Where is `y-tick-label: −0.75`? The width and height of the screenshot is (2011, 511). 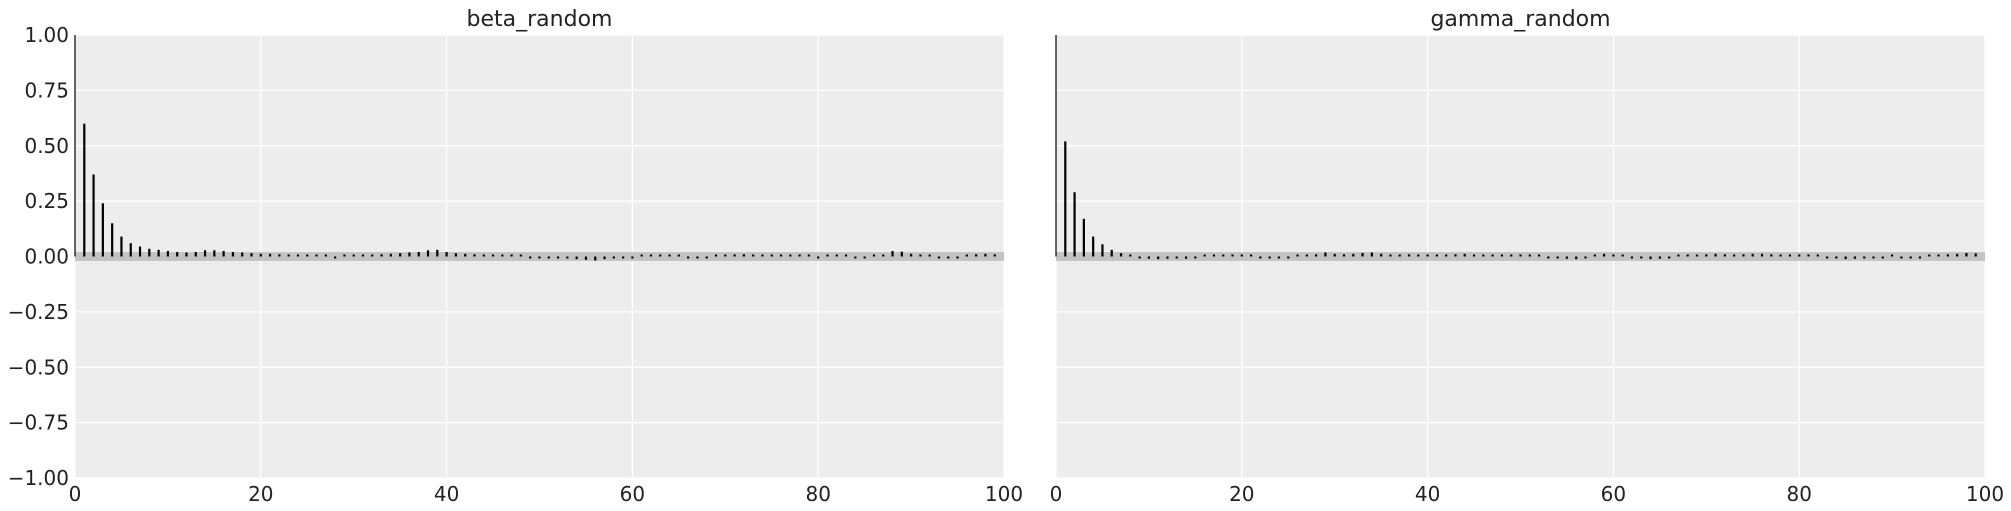
y-tick-label: −0.75 is located at coordinates (38, 423).